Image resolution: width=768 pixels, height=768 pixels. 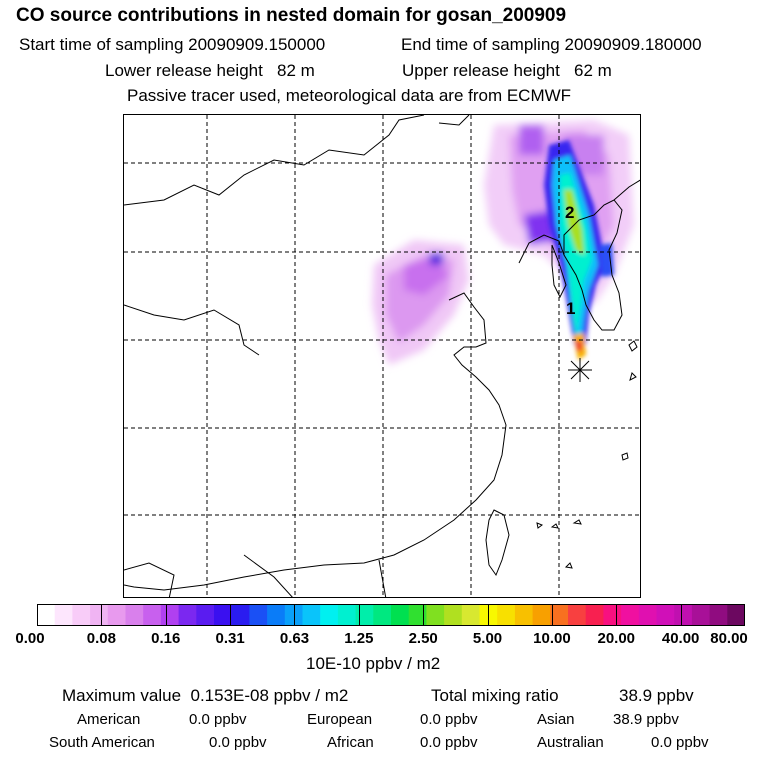 What do you see at coordinates (350, 742) in the screenshot?
I see `african-label: African` at bounding box center [350, 742].